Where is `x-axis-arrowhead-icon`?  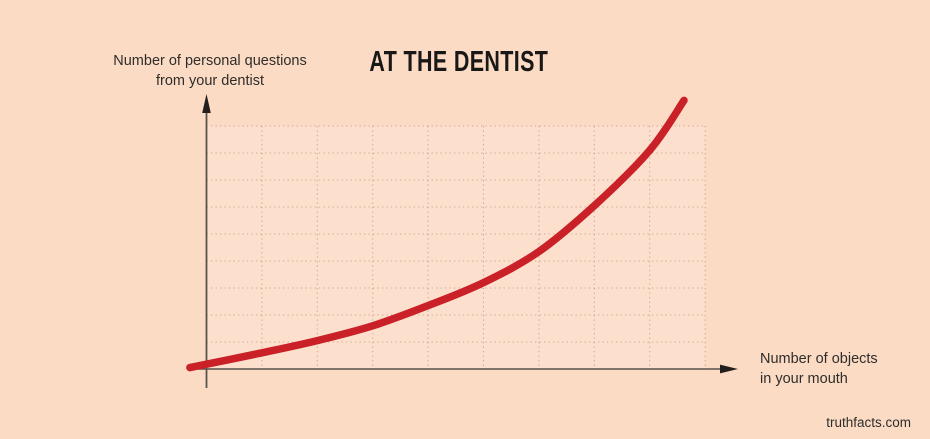
x-axis-arrowhead-icon is located at coordinates (729, 369).